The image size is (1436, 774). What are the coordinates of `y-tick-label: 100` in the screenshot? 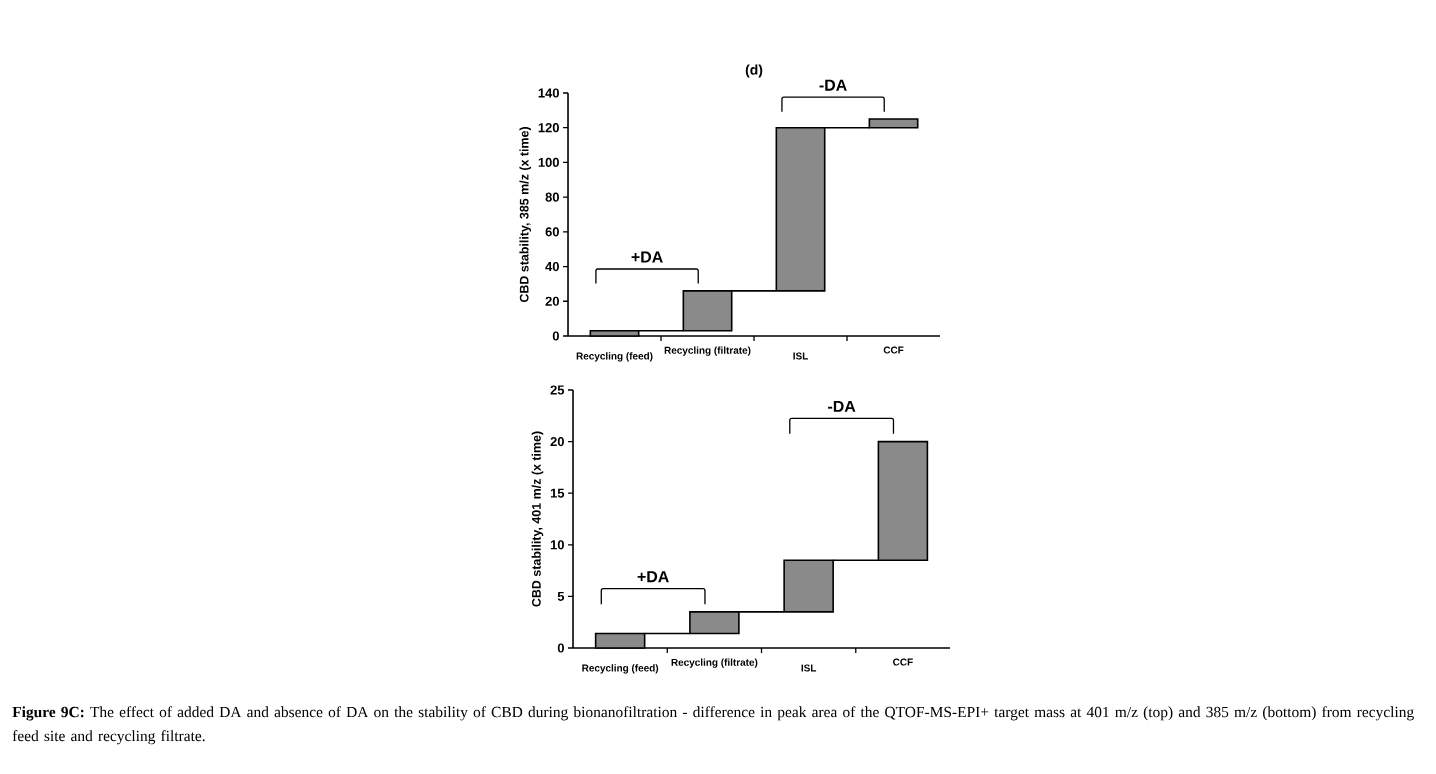 It's located at (548, 162).